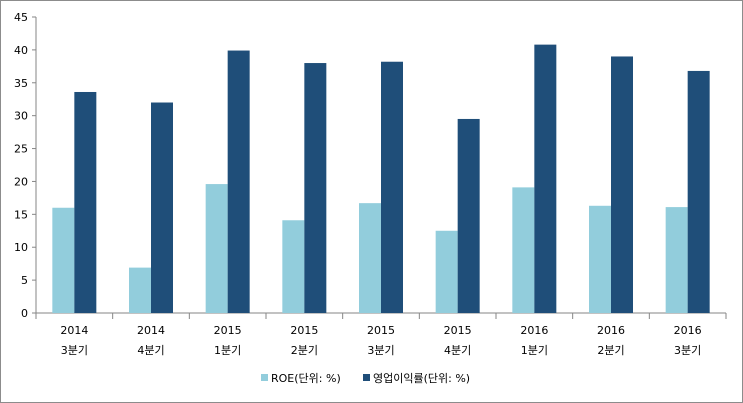 Image resolution: width=743 pixels, height=403 pixels. I want to click on y-tick-label: 45, so click(21, 17).